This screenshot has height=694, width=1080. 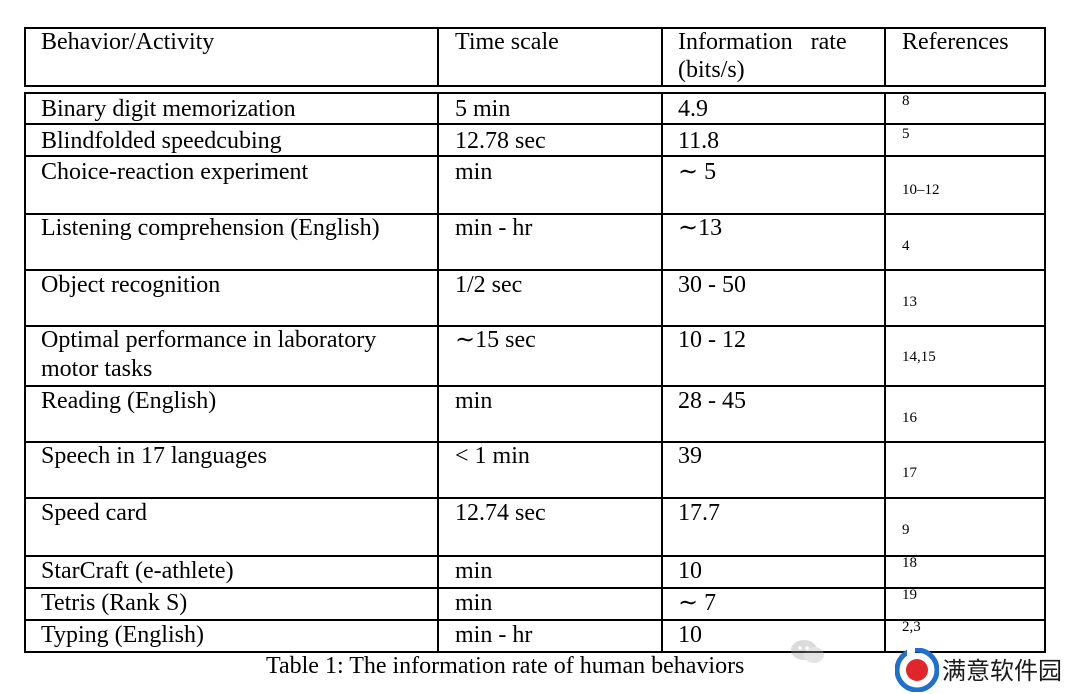 I want to click on table-cell: Choice-reaction experiment, so click(x=175, y=172).